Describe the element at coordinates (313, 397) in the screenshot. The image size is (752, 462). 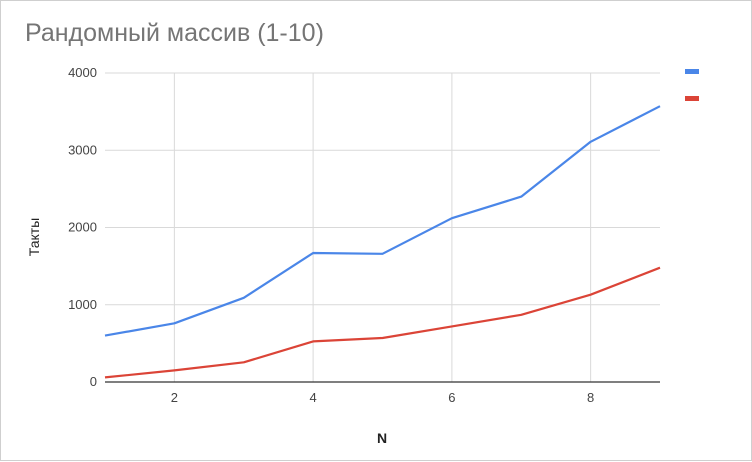
I see `x-tick-label: 4` at that location.